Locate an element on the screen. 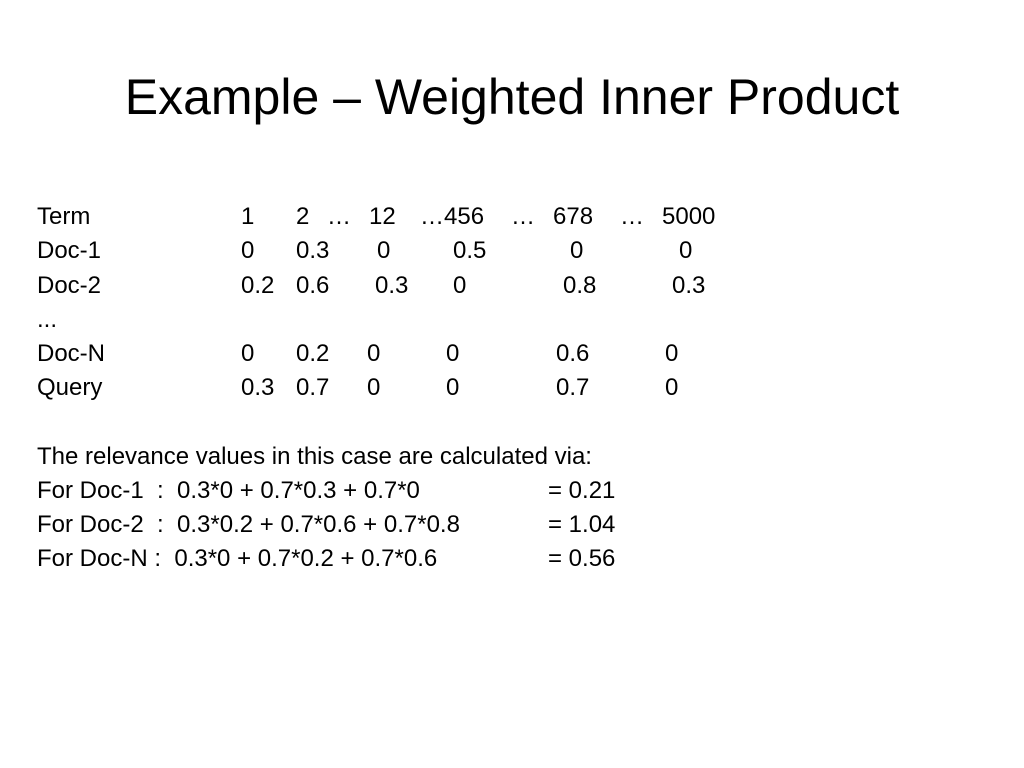 This screenshot has height=768, width=1024. result: = 1.04 is located at coordinates (582, 524).